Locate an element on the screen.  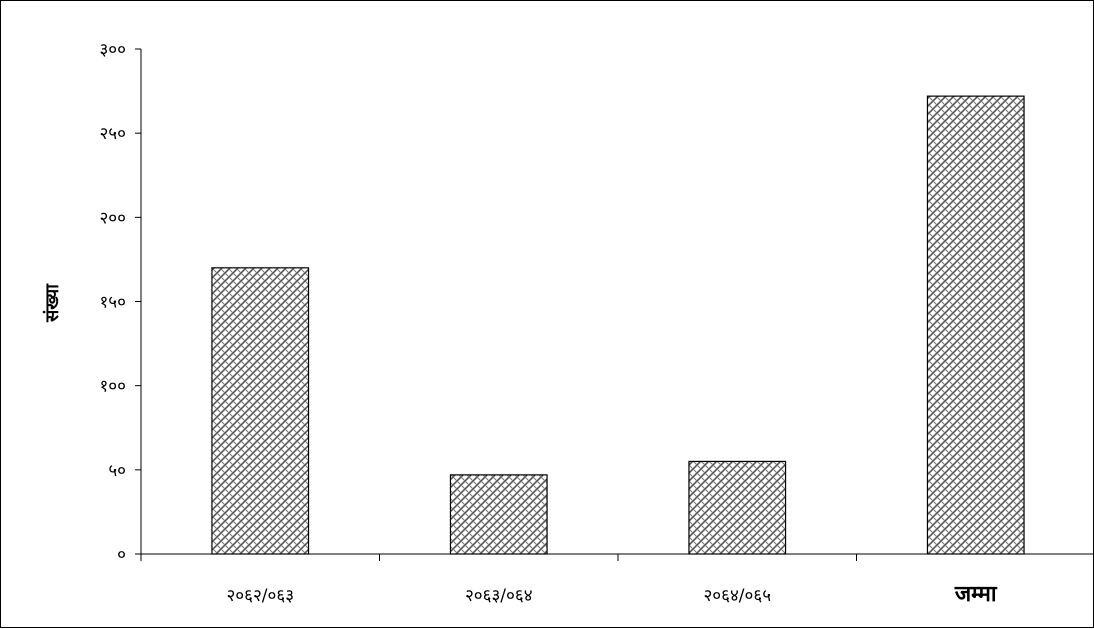
x-category-label: जम्मा is located at coordinates (976, 594).